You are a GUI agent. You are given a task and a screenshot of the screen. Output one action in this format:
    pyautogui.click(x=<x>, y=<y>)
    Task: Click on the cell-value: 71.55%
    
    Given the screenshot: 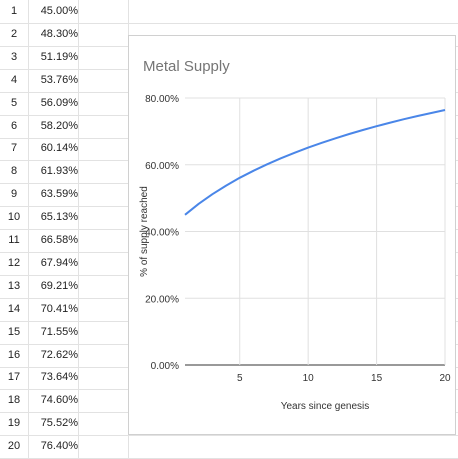 What is the action you would take?
    pyautogui.click(x=59, y=331)
    